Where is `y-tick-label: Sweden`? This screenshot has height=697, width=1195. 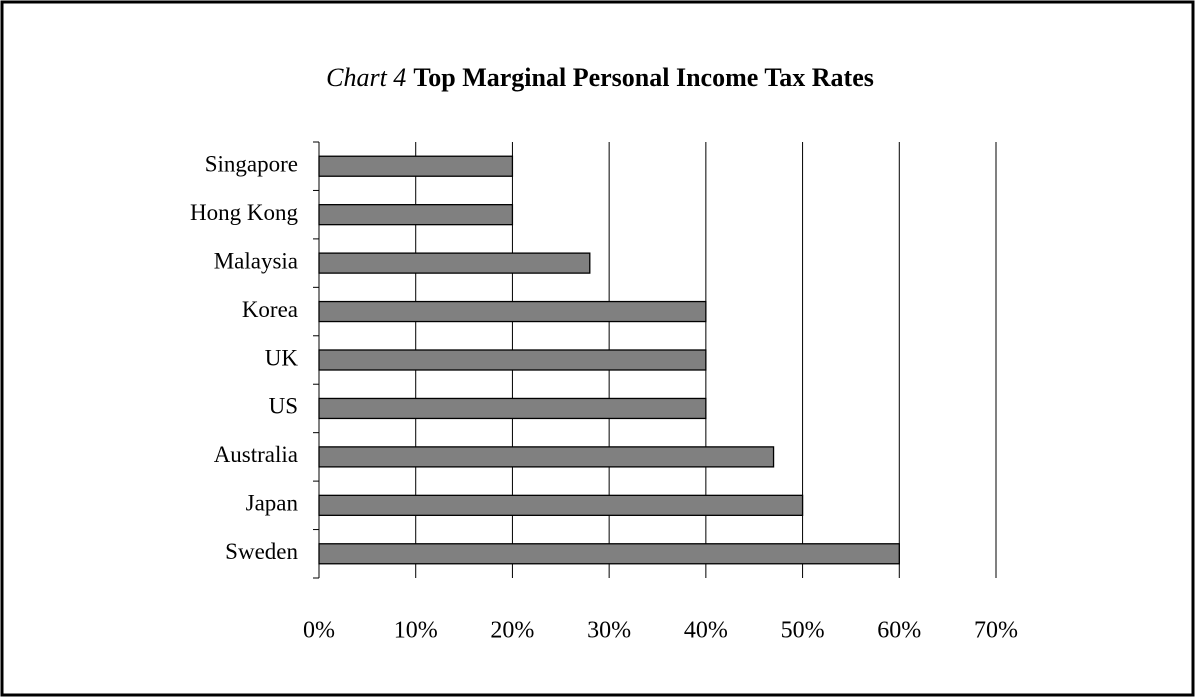
y-tick-label: Sweden is located at coordinates (261, 551).